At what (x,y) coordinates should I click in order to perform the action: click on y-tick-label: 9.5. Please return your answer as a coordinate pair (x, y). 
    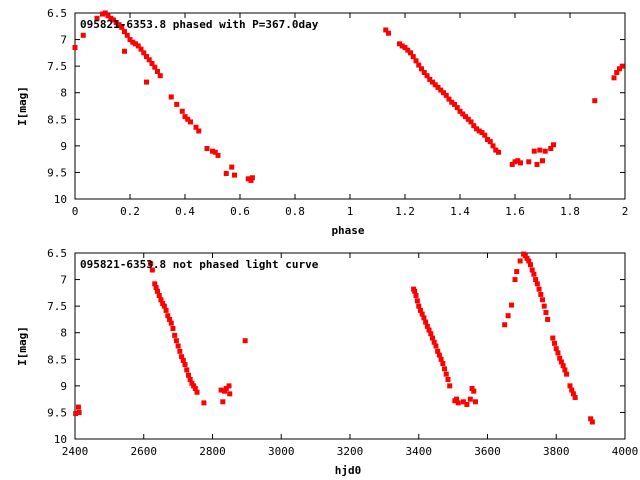
    Looking at the image, I should click on (57, 412).